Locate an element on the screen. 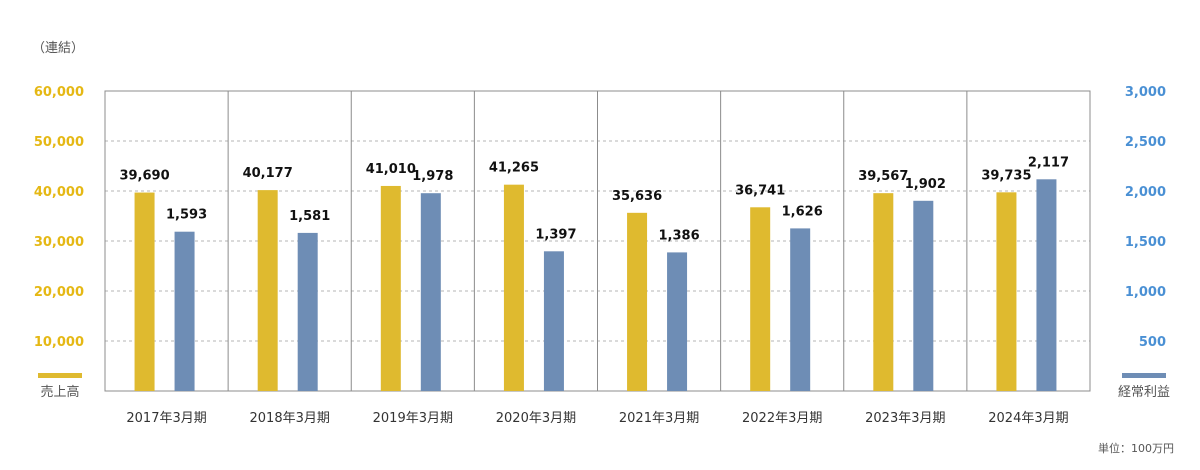  y-right-tick-label-1: 1,000 is located at coordinates (1145, 292).